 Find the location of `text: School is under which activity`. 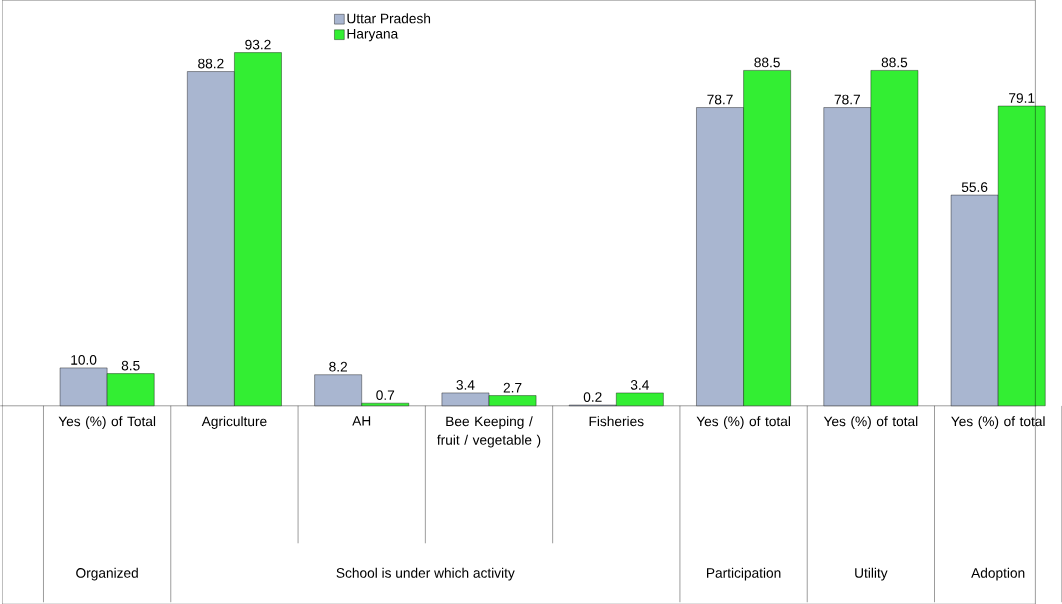

text: School is under which activity is located at coordinates (425, 574).